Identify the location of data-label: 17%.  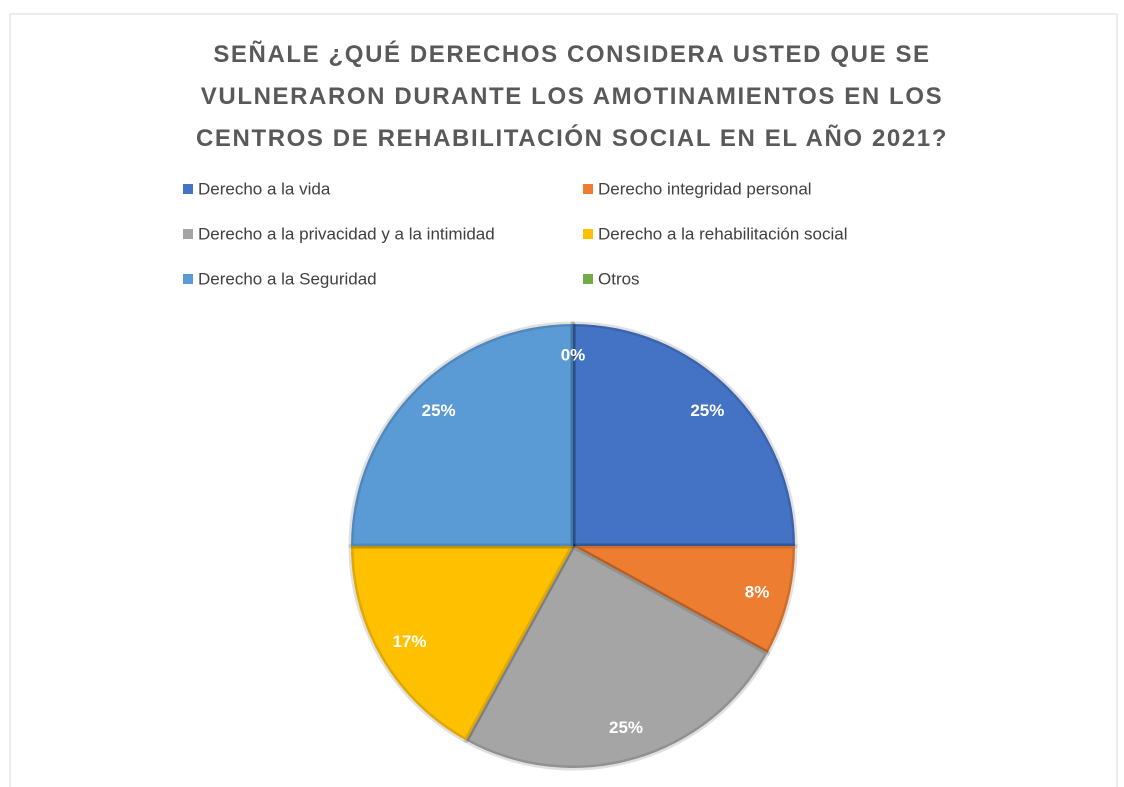
(409, 641).